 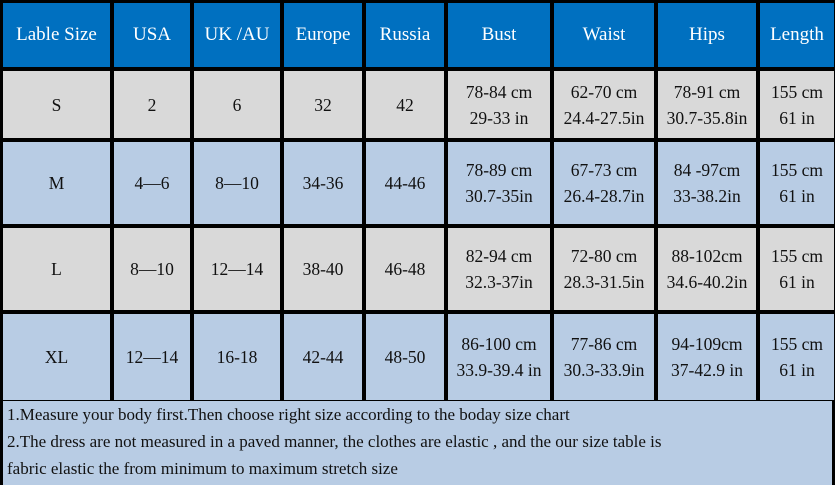 I want to click on table-cell-waist: 62-70 cm 24.4-27.5in, so click(x=604, y=104).